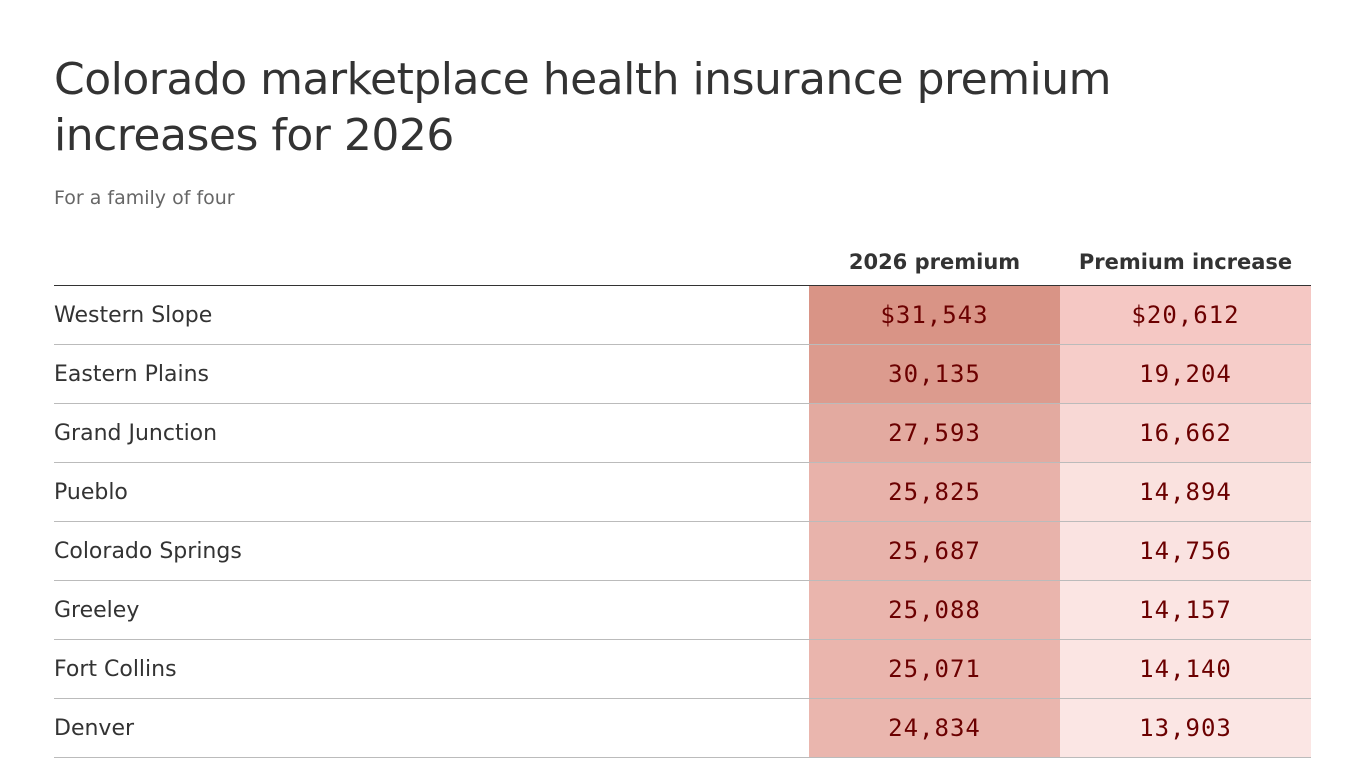 The width and height of the screenshot is (1366, 768). I want to click on row-label: Colorado Springs, so click(148, 551).